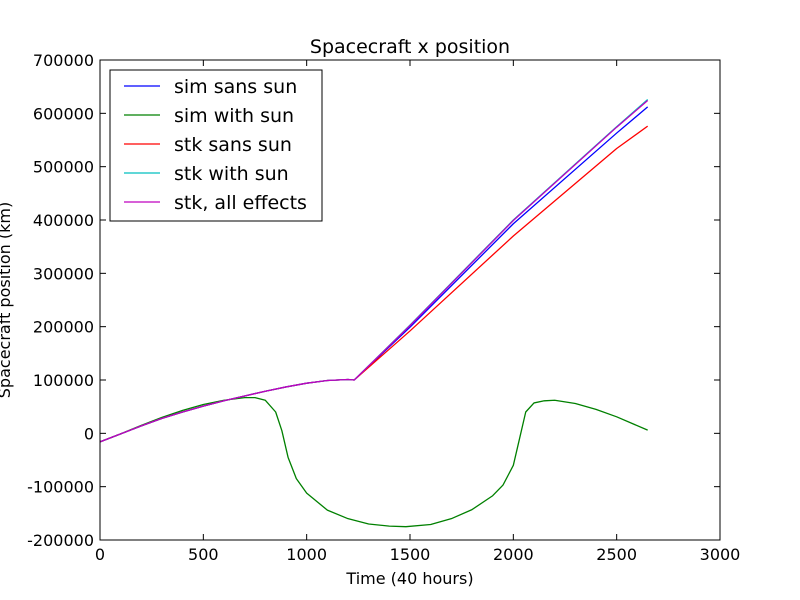 The image size is (800, 600). What do you see at coordinates (63, 60) in the screenshot?
I see `y-tick-label: 700000` at bounding box center [63, 60].